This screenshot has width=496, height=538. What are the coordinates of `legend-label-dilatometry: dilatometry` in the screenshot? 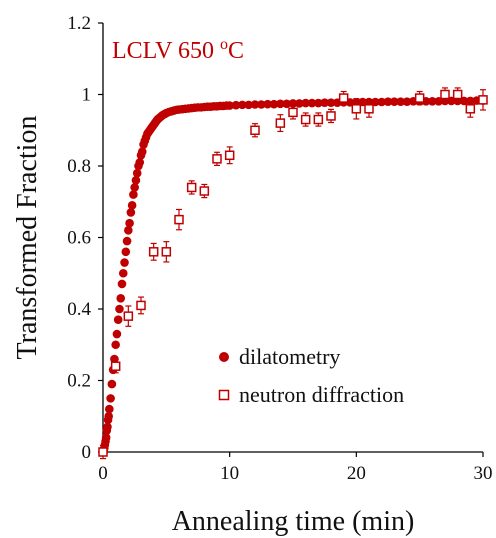 It's located at (289, 356).